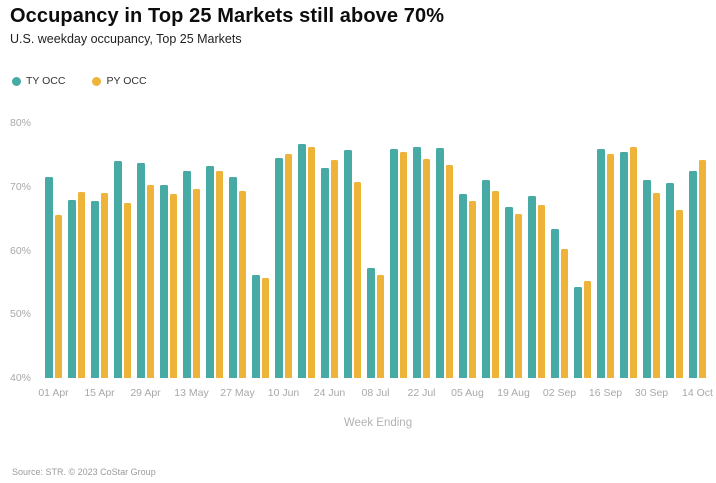 This screenshot has height=483, width=716. I want to click on legend-item-py-occ: PY OCC, so click(119, 81).